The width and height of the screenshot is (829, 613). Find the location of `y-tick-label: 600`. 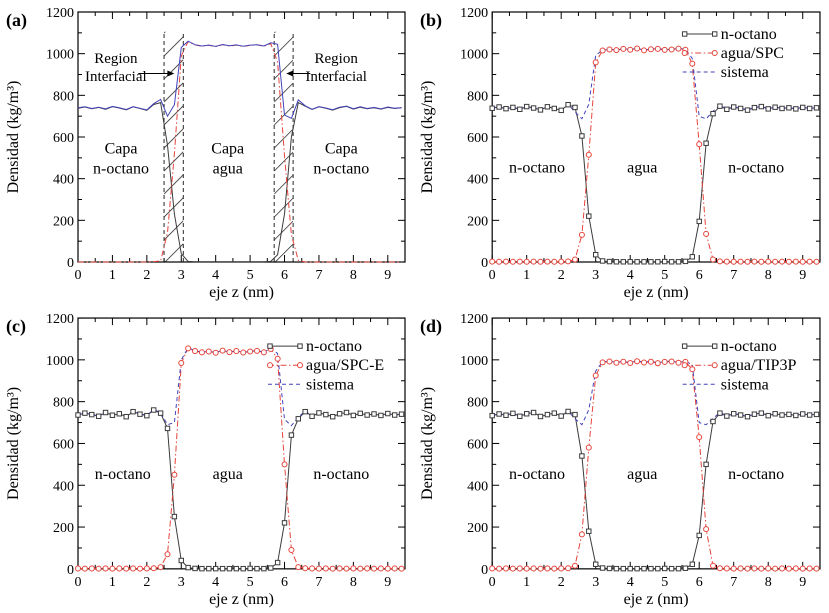

y-tick-label: 600 is located at coordinates (63, 138).